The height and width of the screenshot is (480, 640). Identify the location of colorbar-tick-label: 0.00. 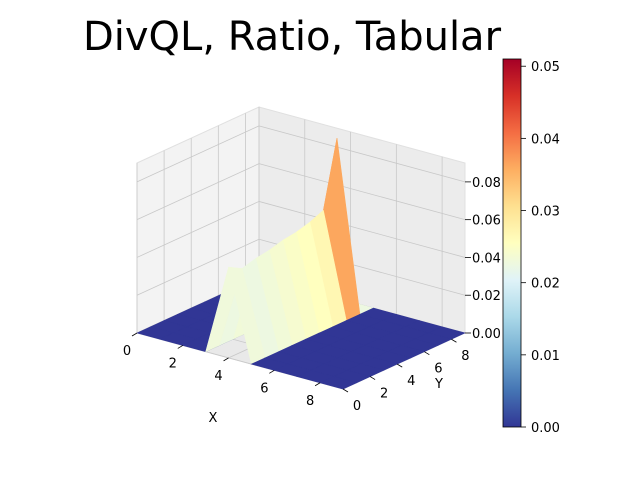
(545, 428).